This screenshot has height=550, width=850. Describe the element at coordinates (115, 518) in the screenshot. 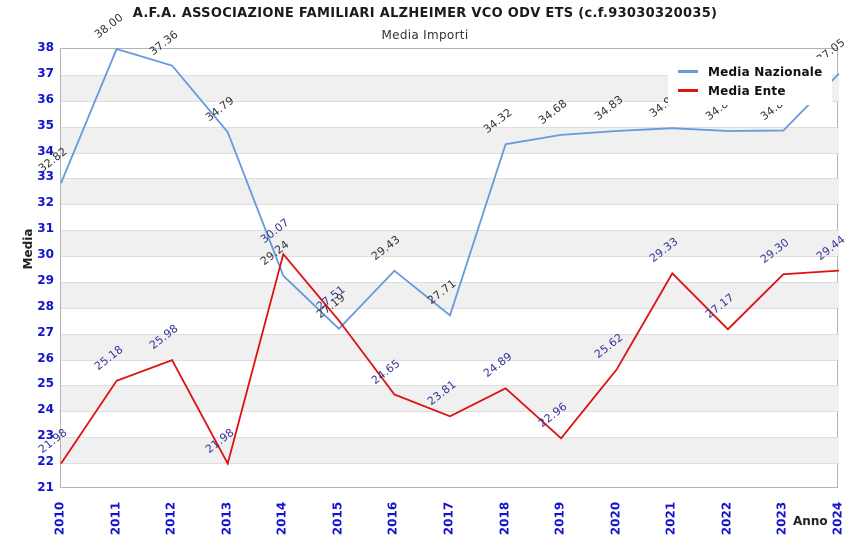

I see `x-tick-label: 2011` at that location.